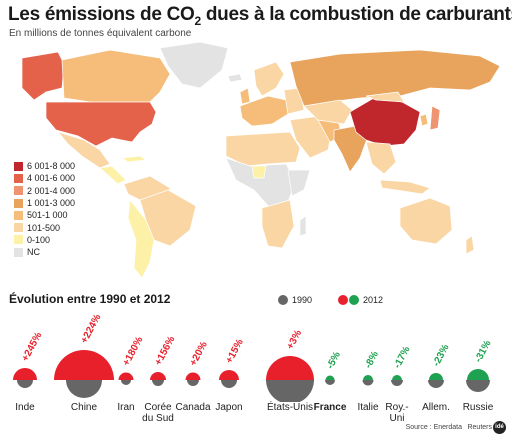  I want to click on australia, so click(426, 221).